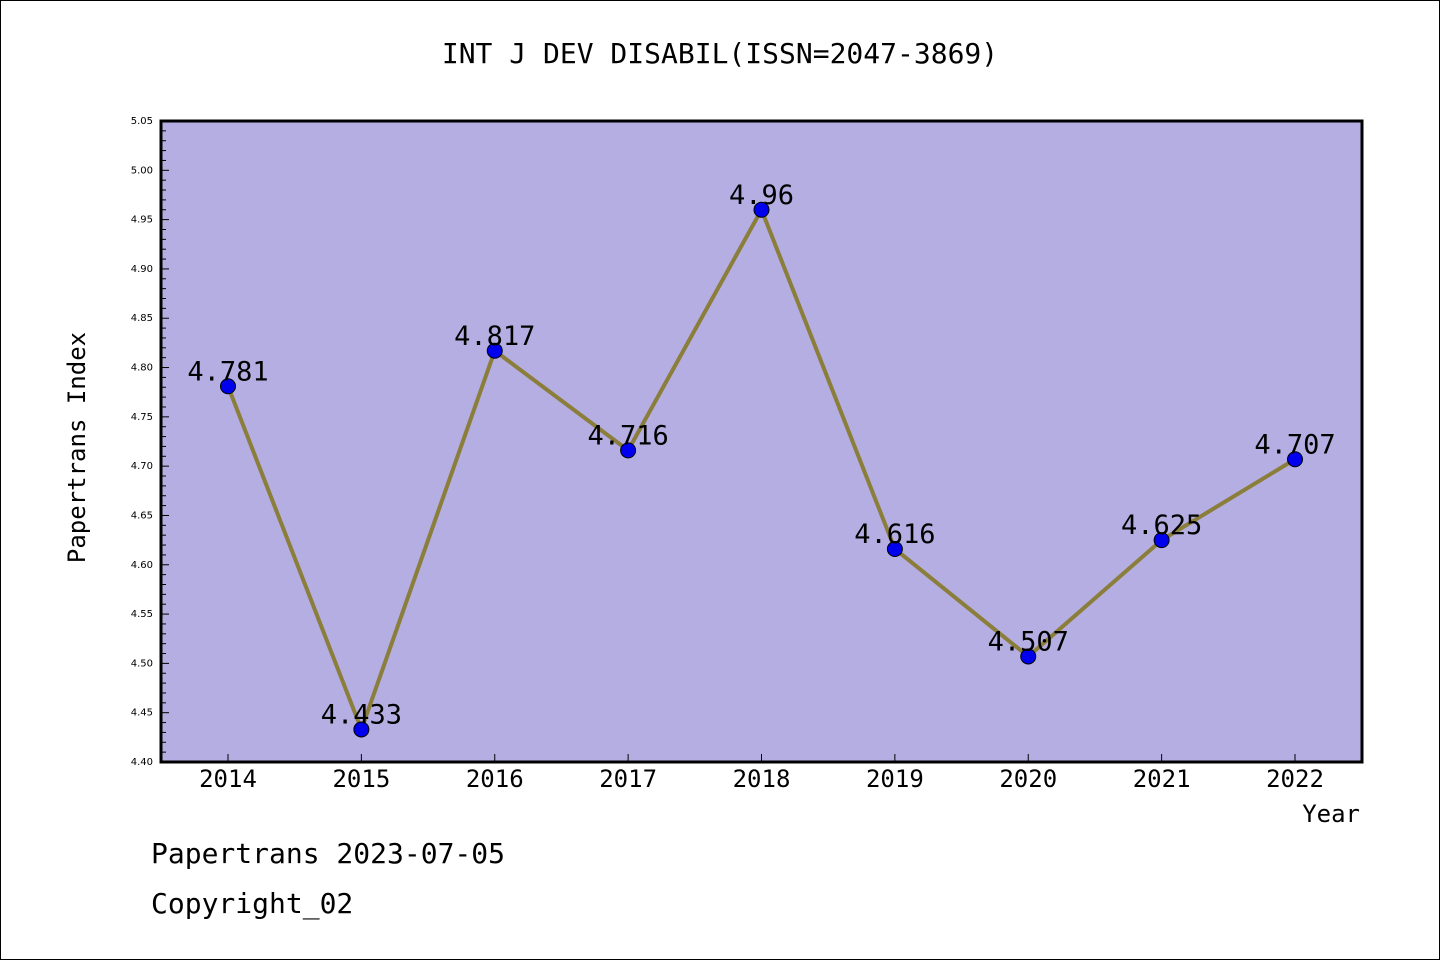  Describe the element at coordinates (142, 663) in the screenshot. I see `y-tick-label: 4.50` at that location.